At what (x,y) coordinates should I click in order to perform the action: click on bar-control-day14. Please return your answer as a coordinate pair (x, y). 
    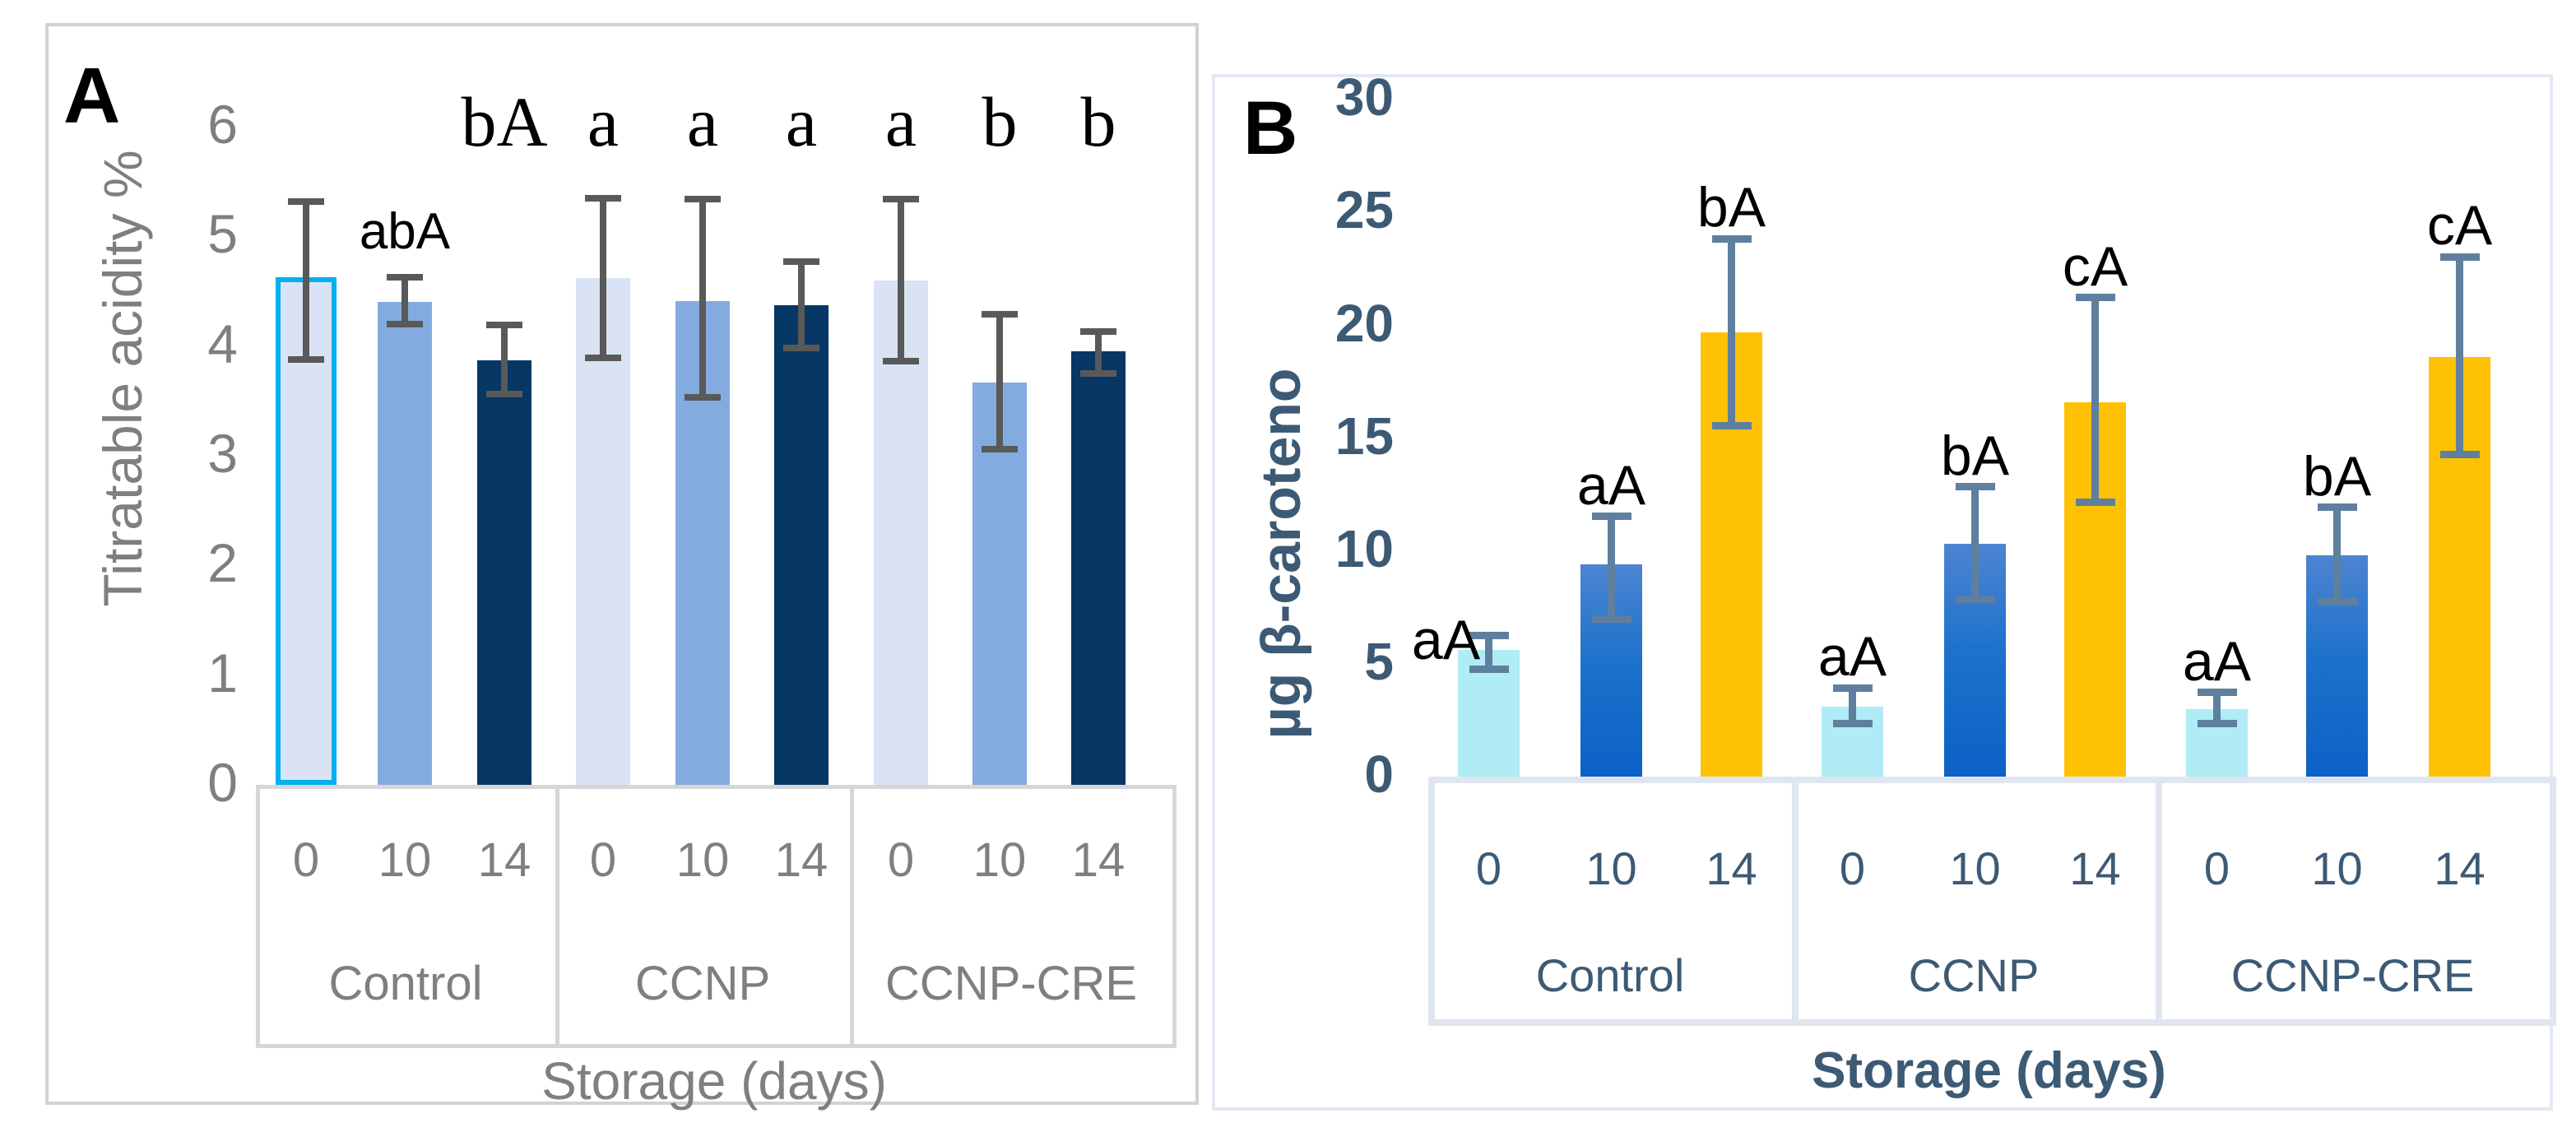
    Looking at the image, I should click on (504, 572).